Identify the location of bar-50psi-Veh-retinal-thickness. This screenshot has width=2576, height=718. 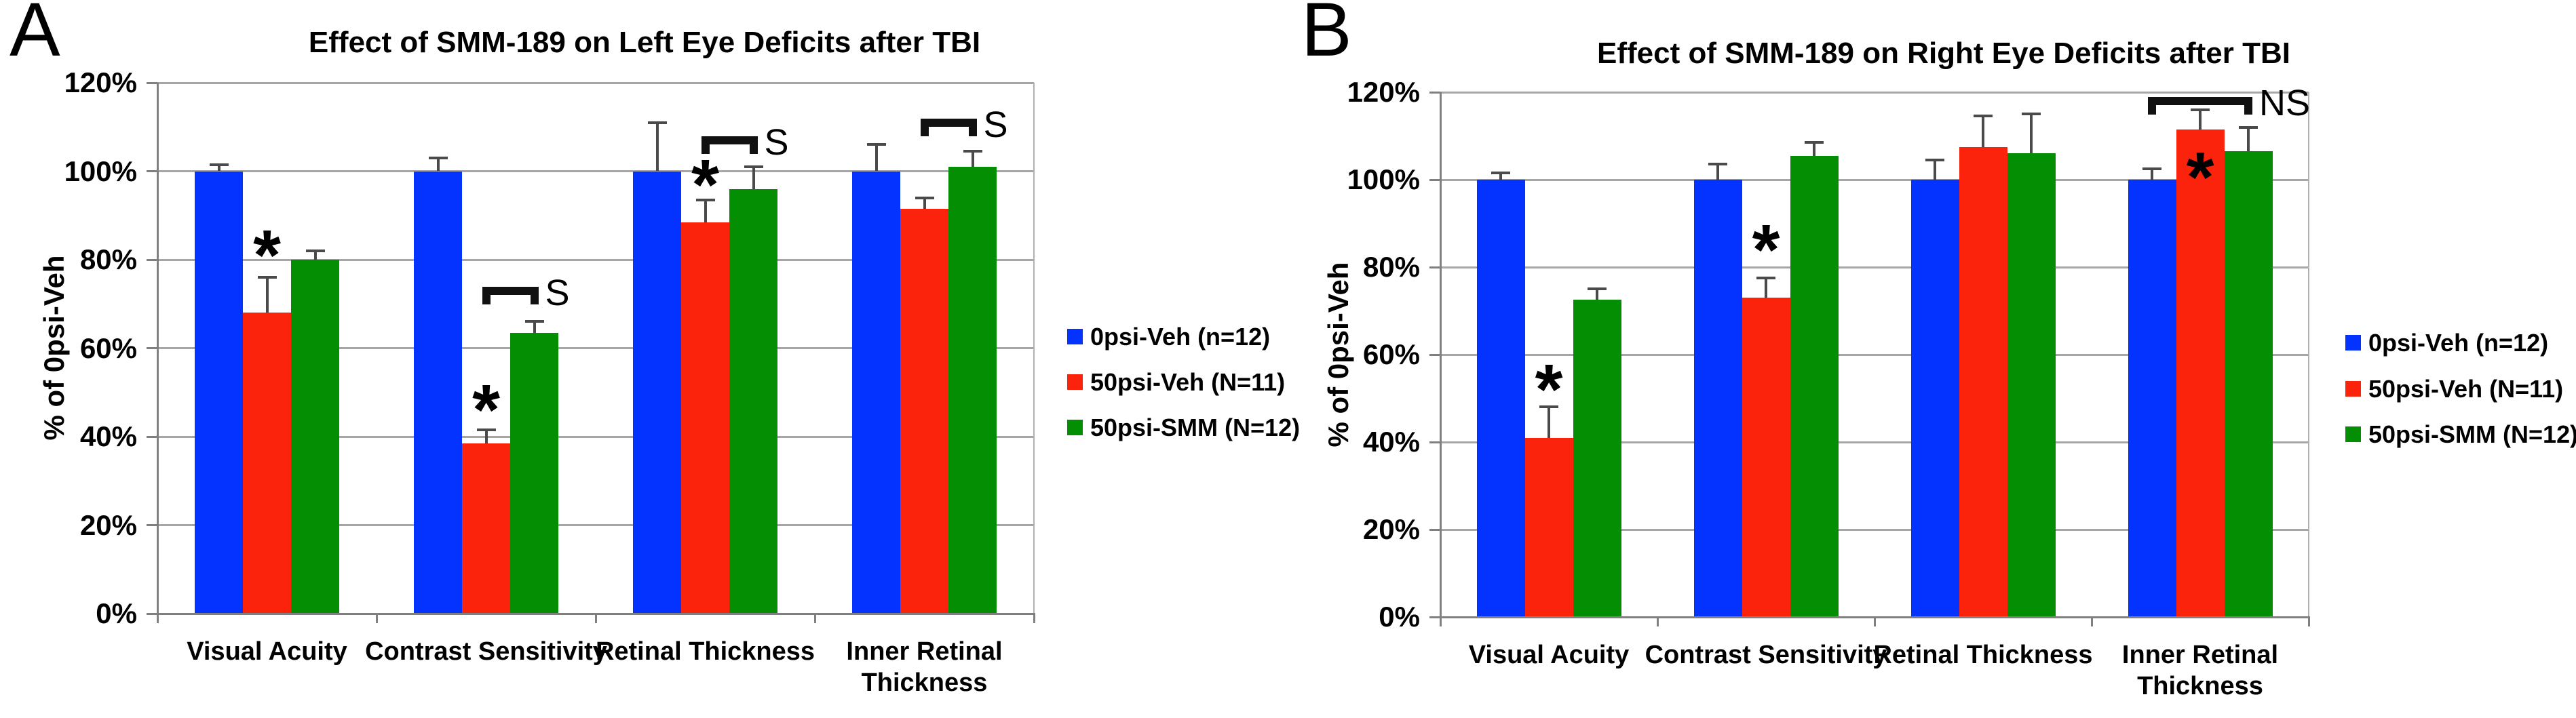
(705, 418).